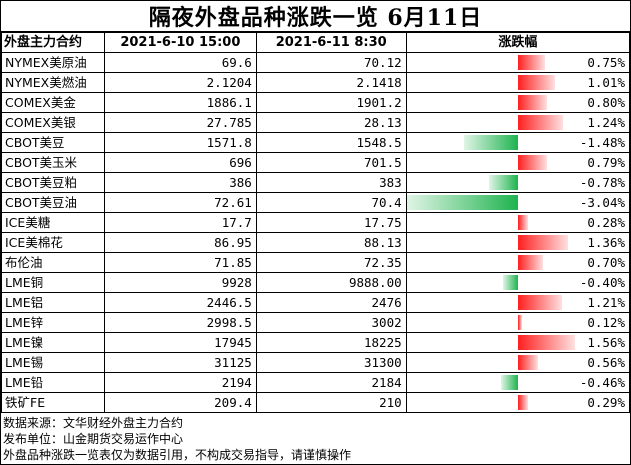 This screenshot has width=631, height=465. Describe the element at coordinates (606, 242) in the screenshot. I see `change-value: 1.36%` at that location.